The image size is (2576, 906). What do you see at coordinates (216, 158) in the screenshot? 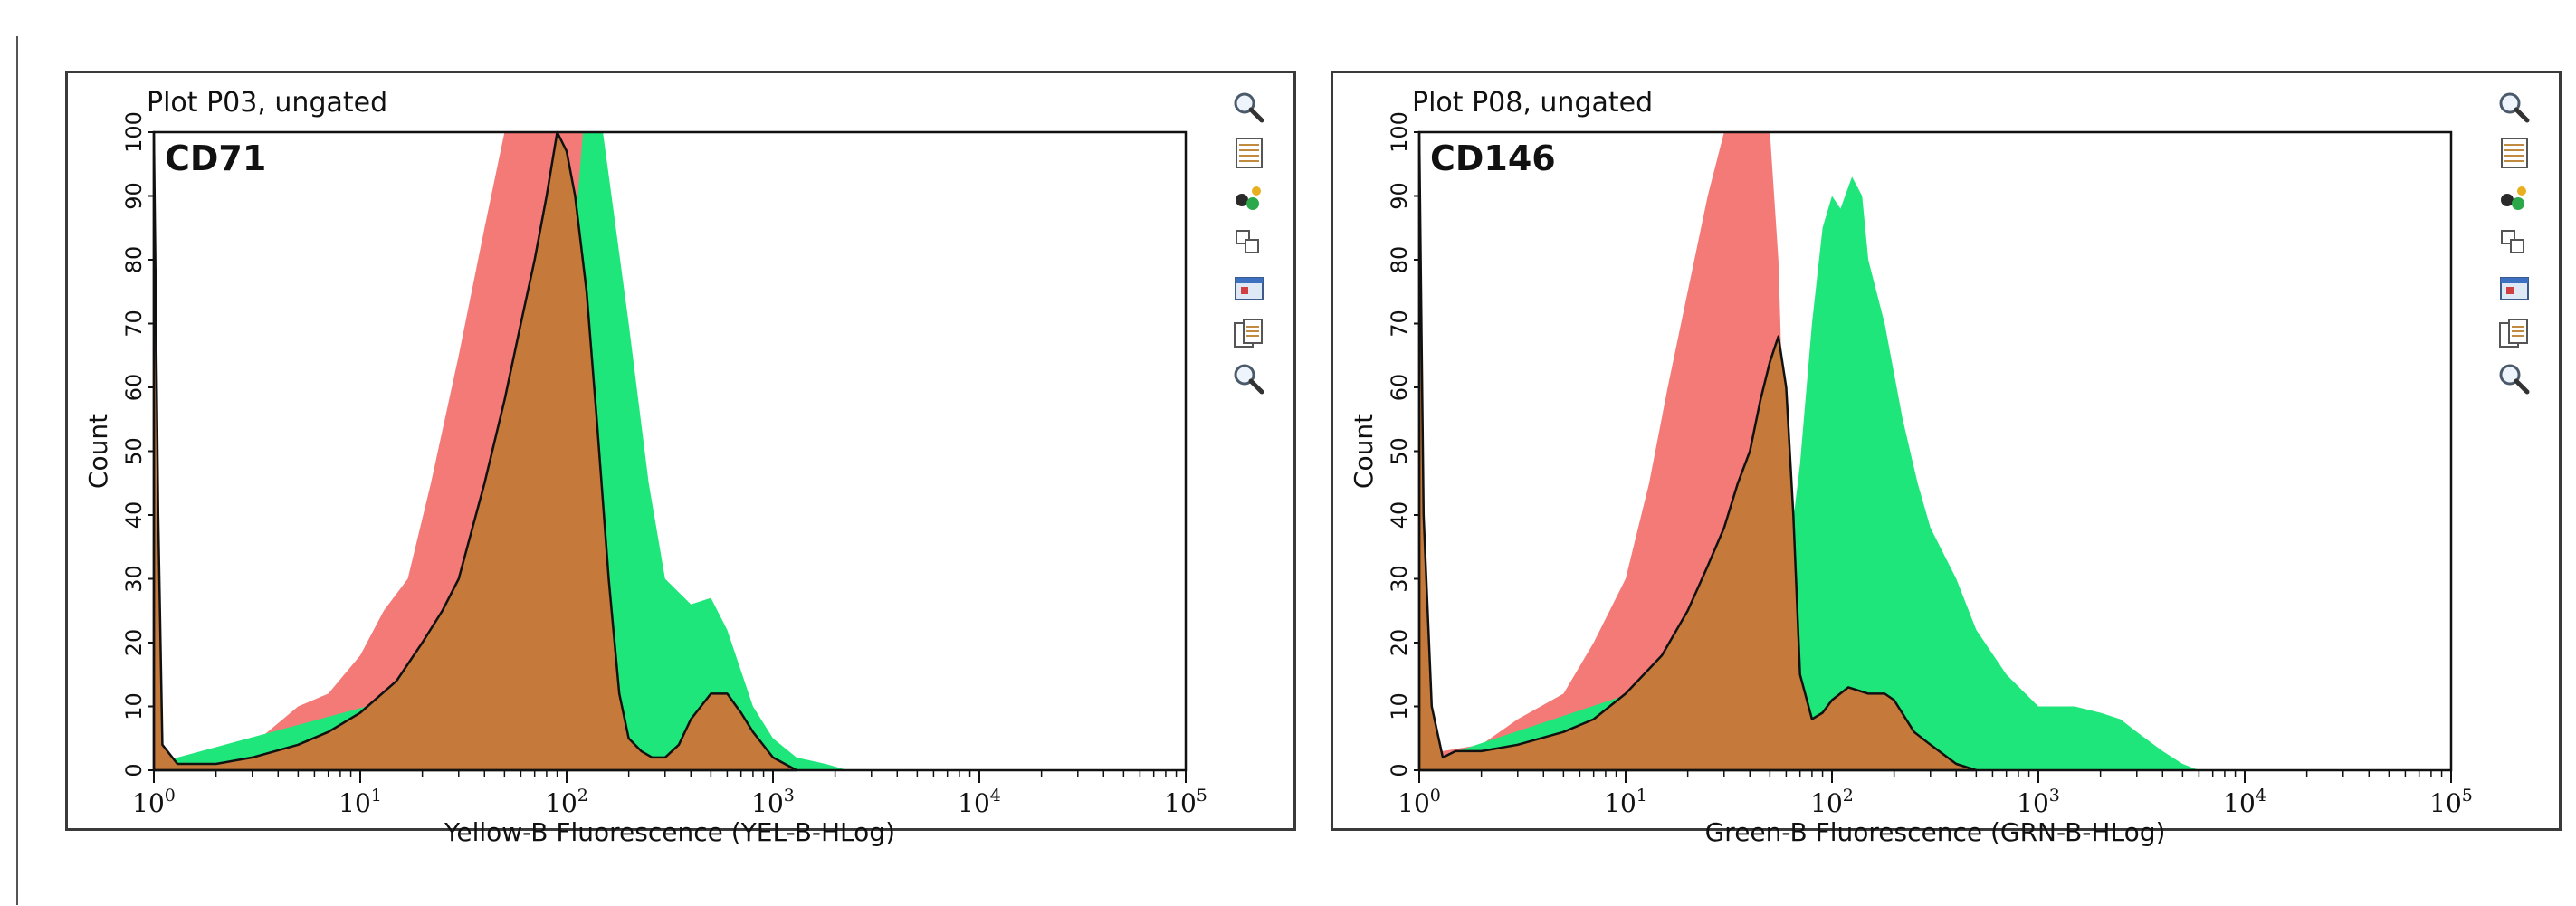
I see `marker-label: CD71` at bounding box center [216, 158].